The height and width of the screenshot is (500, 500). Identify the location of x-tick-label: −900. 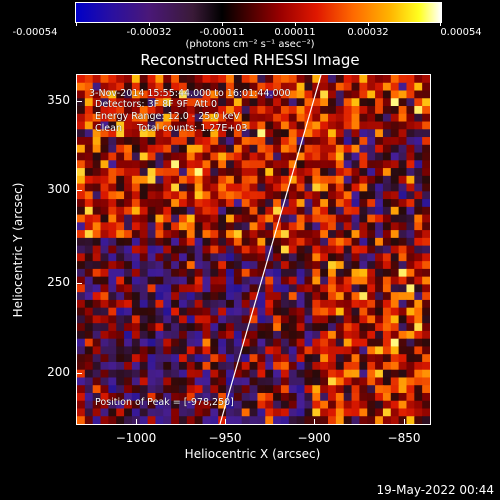
(314, 438).